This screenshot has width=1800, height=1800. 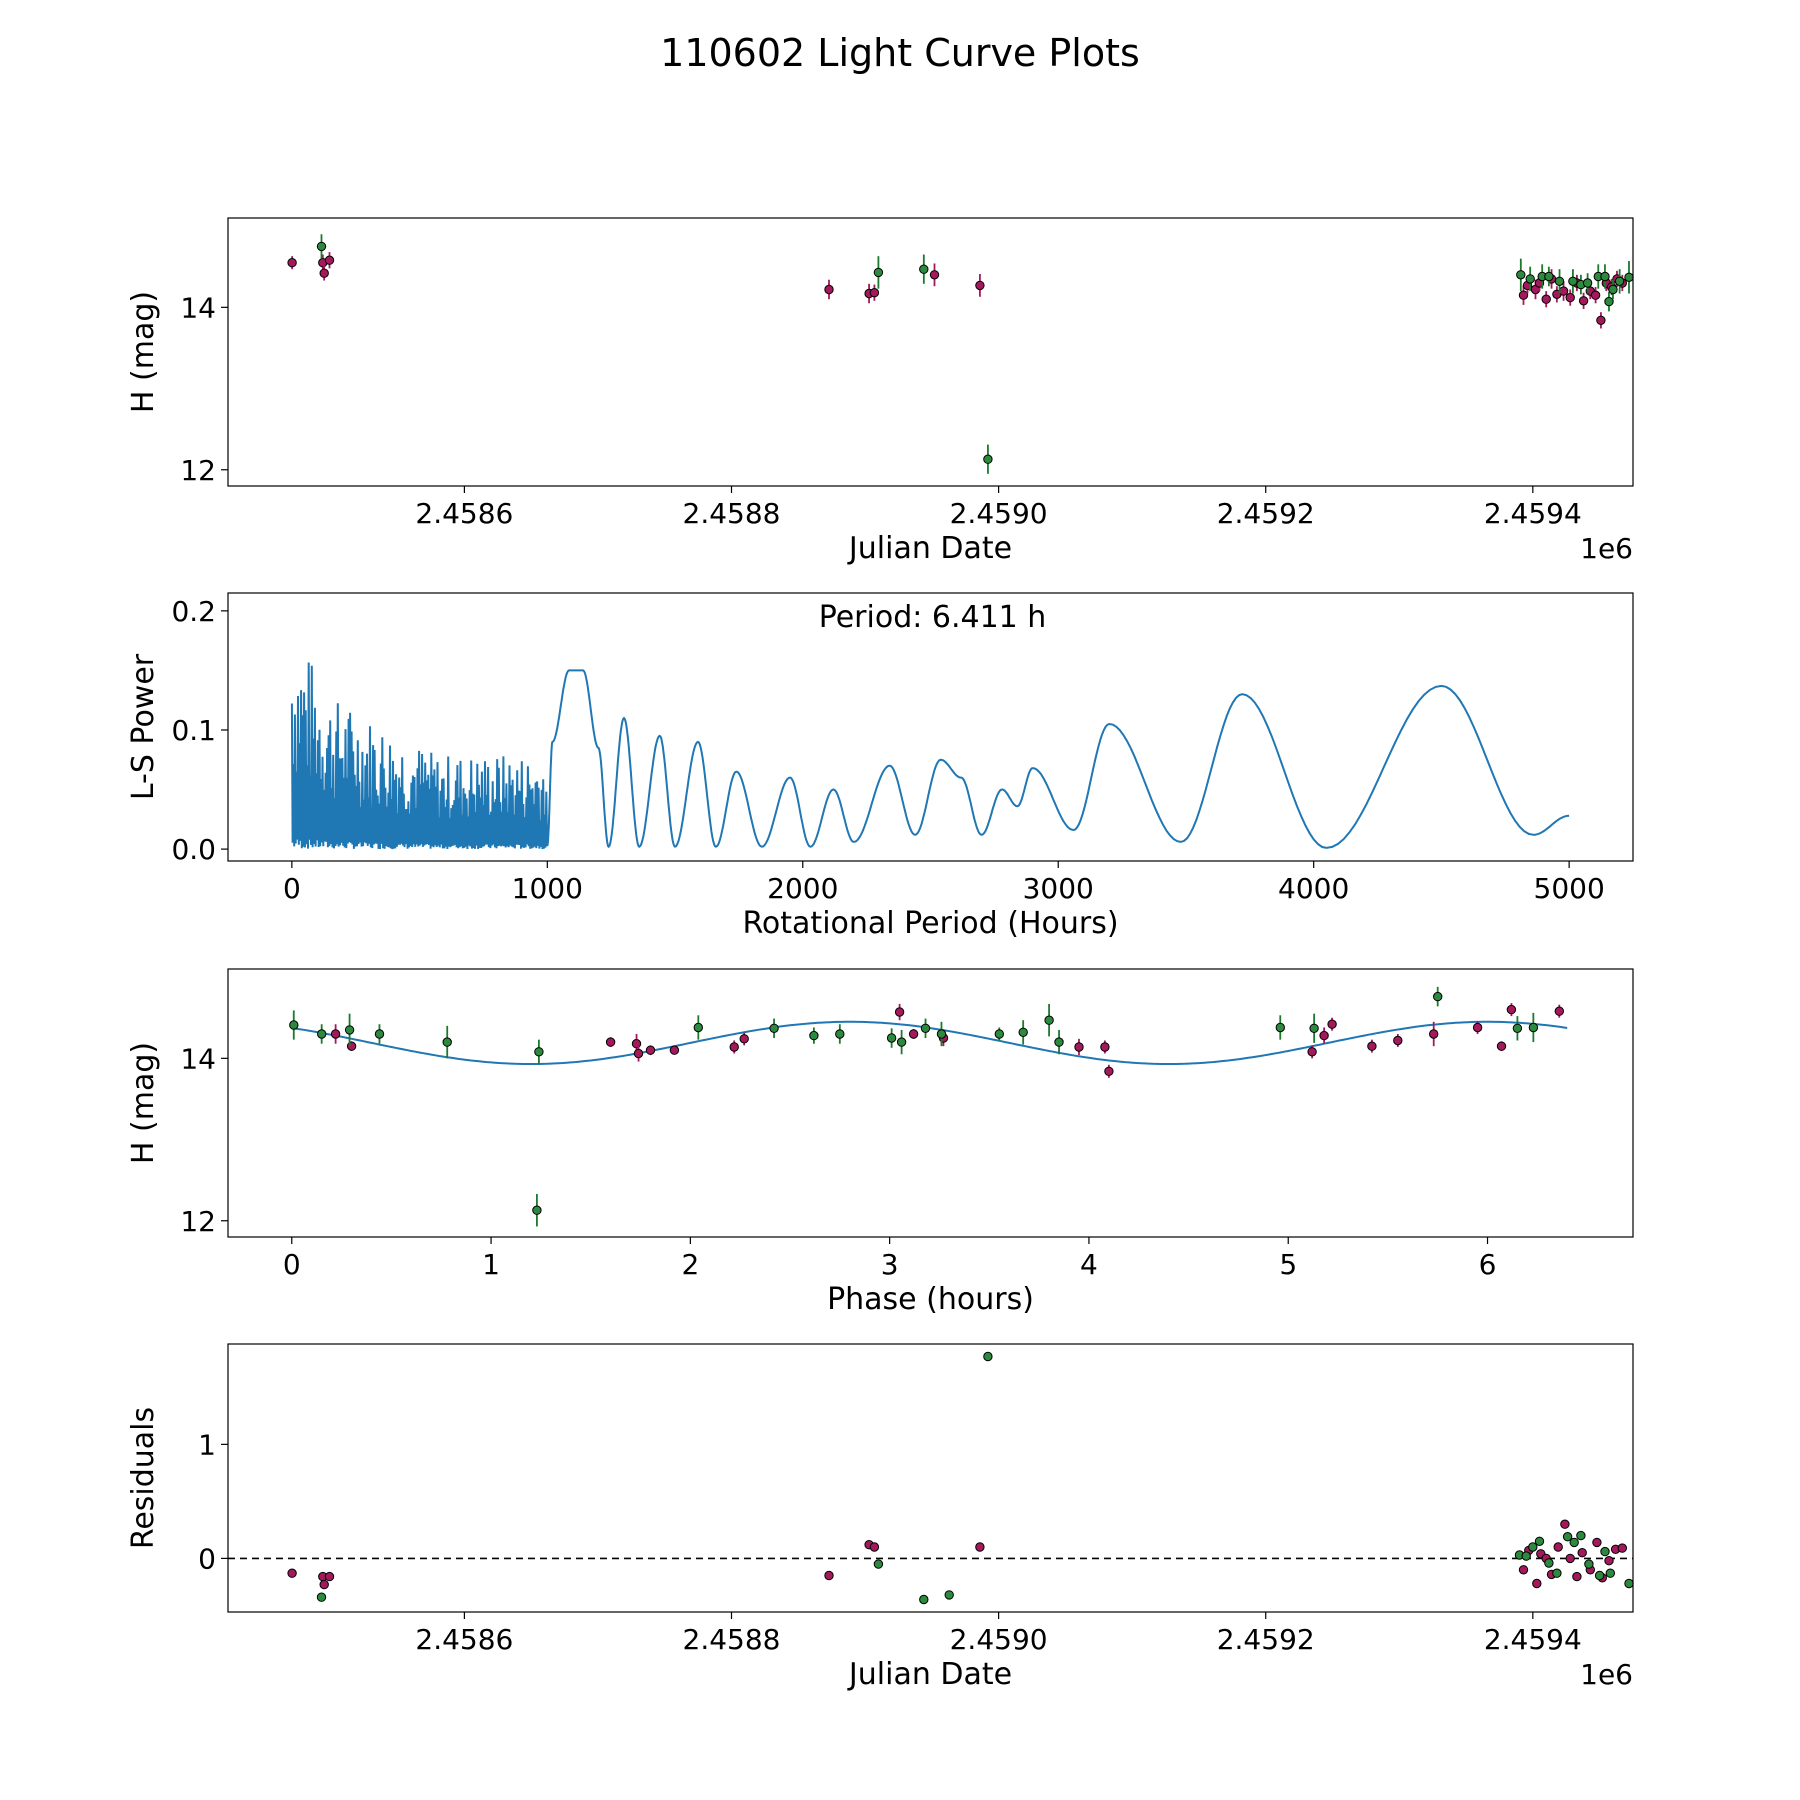 What do you see at coordinates (547, 888) in the screenshot?
I see `x-tick-label: 1000` at bounding box center [547, 888].